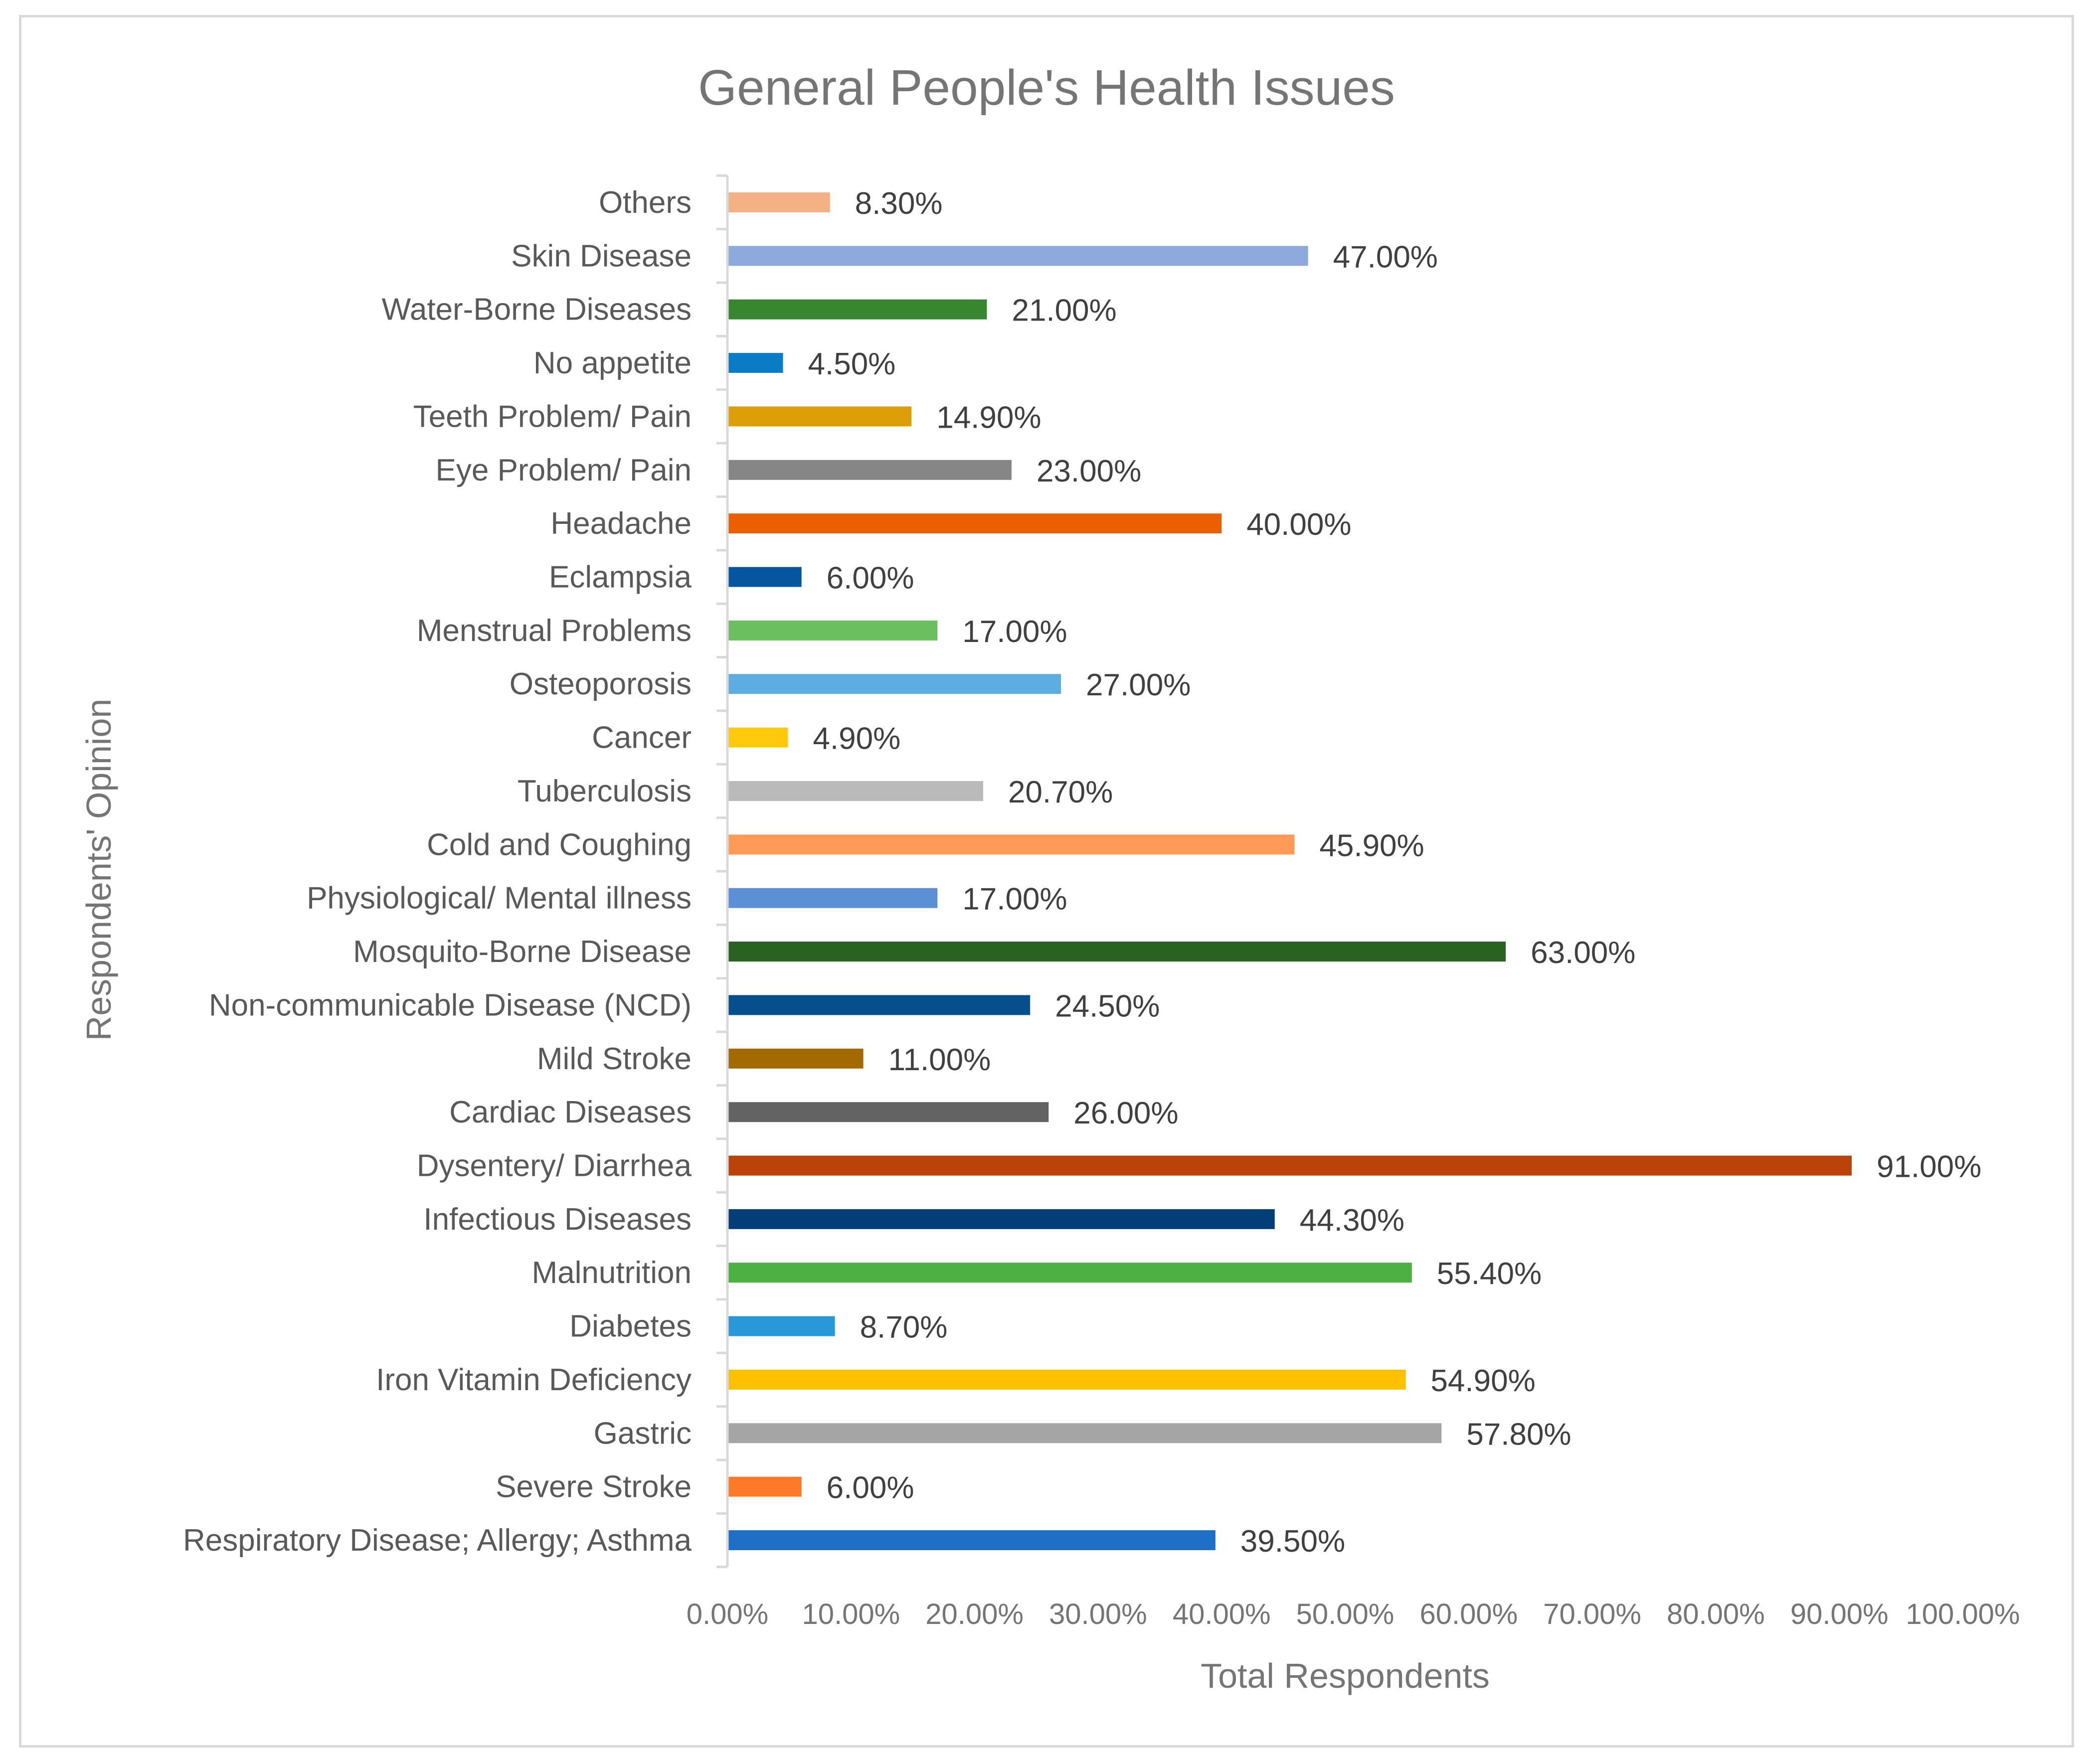  What do you see at coordinates (1468, 1614) in the screenshot?
I see `x-tick-label: 60.00%` at bounding box center [1468, 1614].